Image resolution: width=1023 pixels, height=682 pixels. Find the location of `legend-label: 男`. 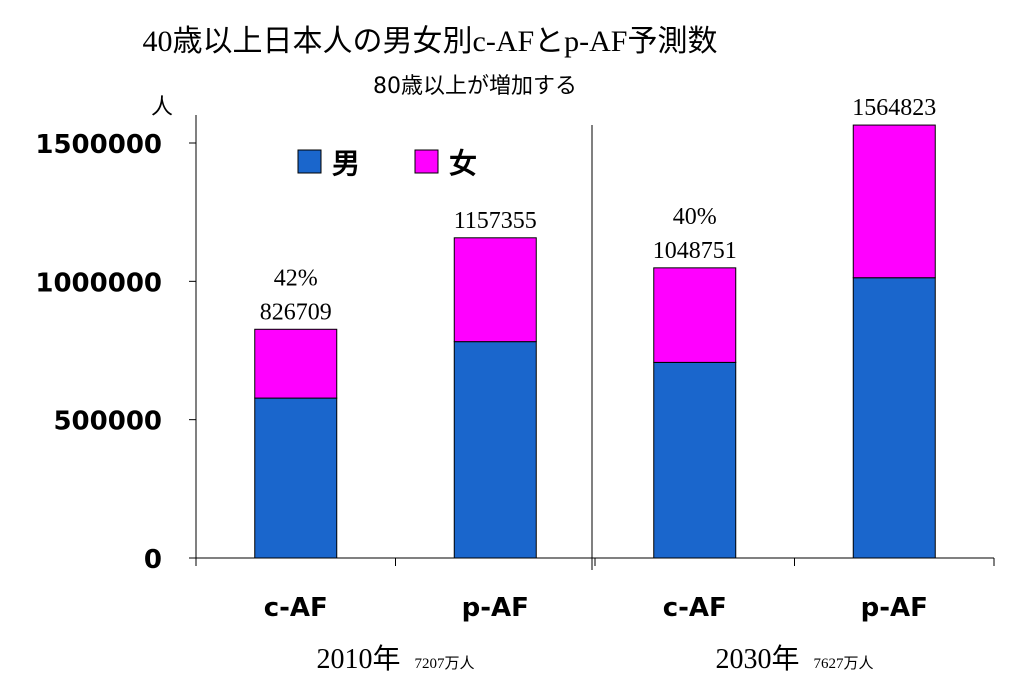

legend-label: 男 is located at coordinates (346, 163).